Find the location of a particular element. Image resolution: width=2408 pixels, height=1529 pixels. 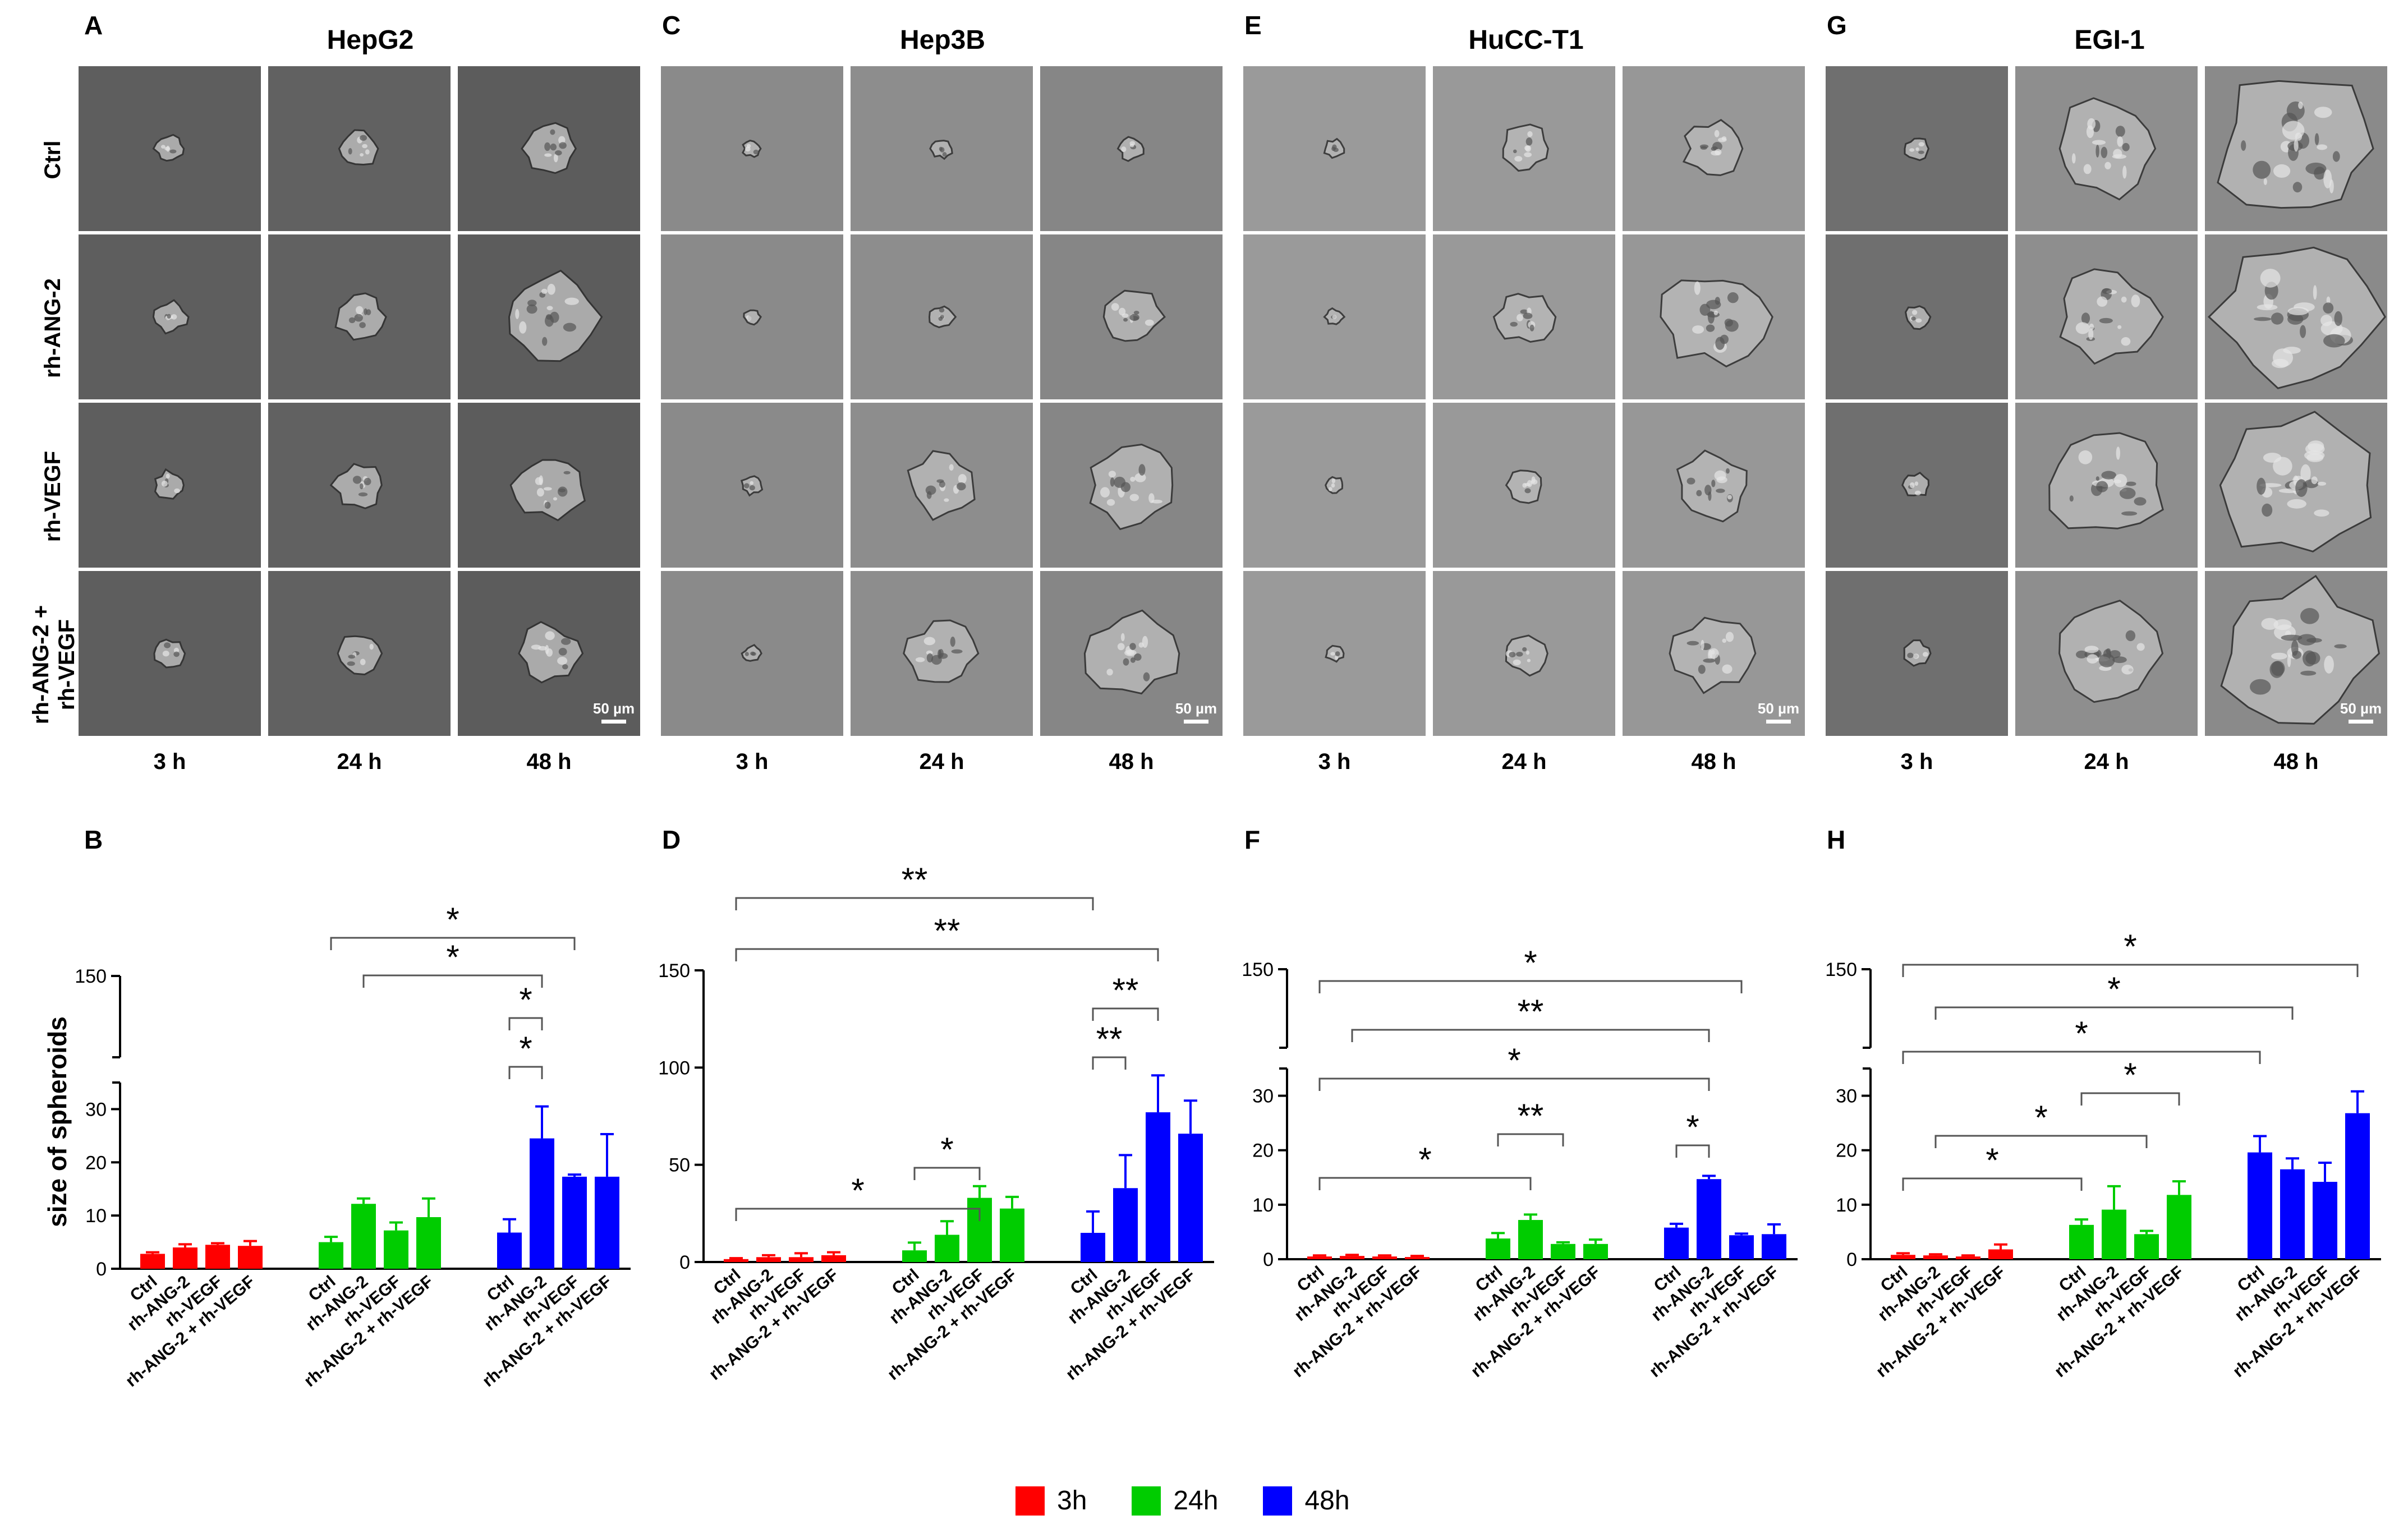

legend-swatch-48h is located at coordinates (1278, 1501).